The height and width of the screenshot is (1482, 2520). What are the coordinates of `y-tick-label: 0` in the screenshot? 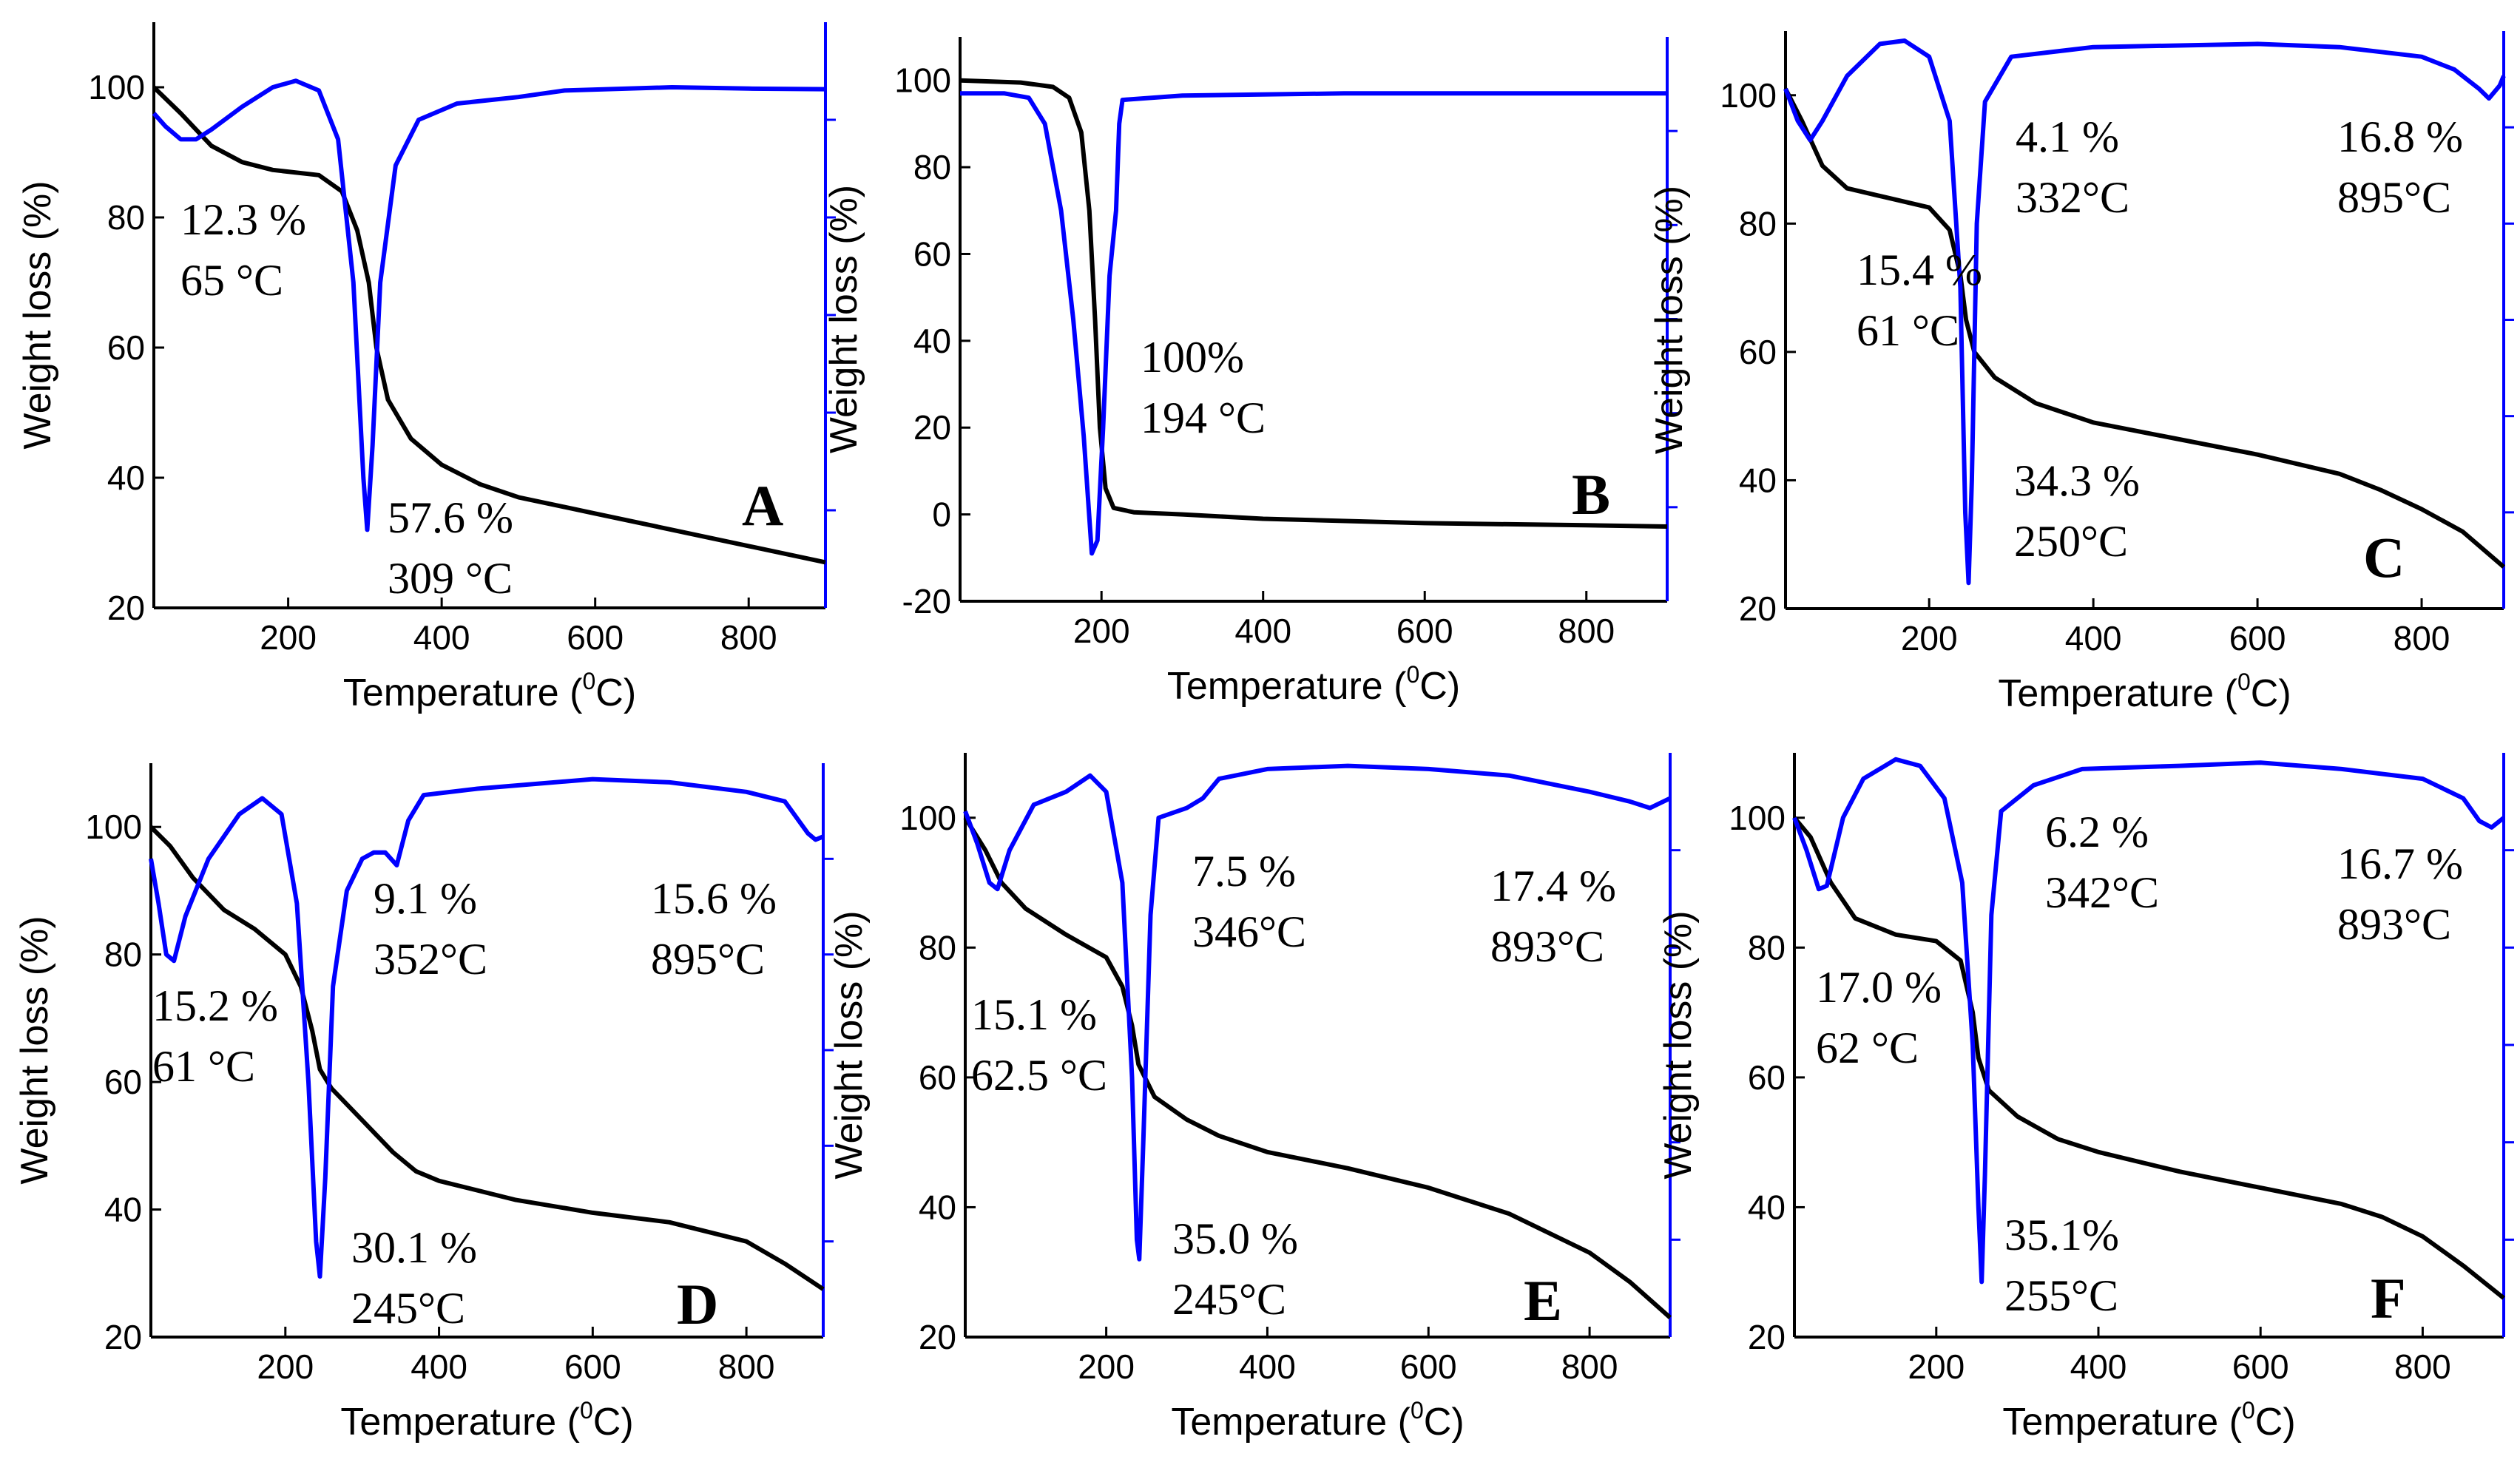 It's located at (941, 515).